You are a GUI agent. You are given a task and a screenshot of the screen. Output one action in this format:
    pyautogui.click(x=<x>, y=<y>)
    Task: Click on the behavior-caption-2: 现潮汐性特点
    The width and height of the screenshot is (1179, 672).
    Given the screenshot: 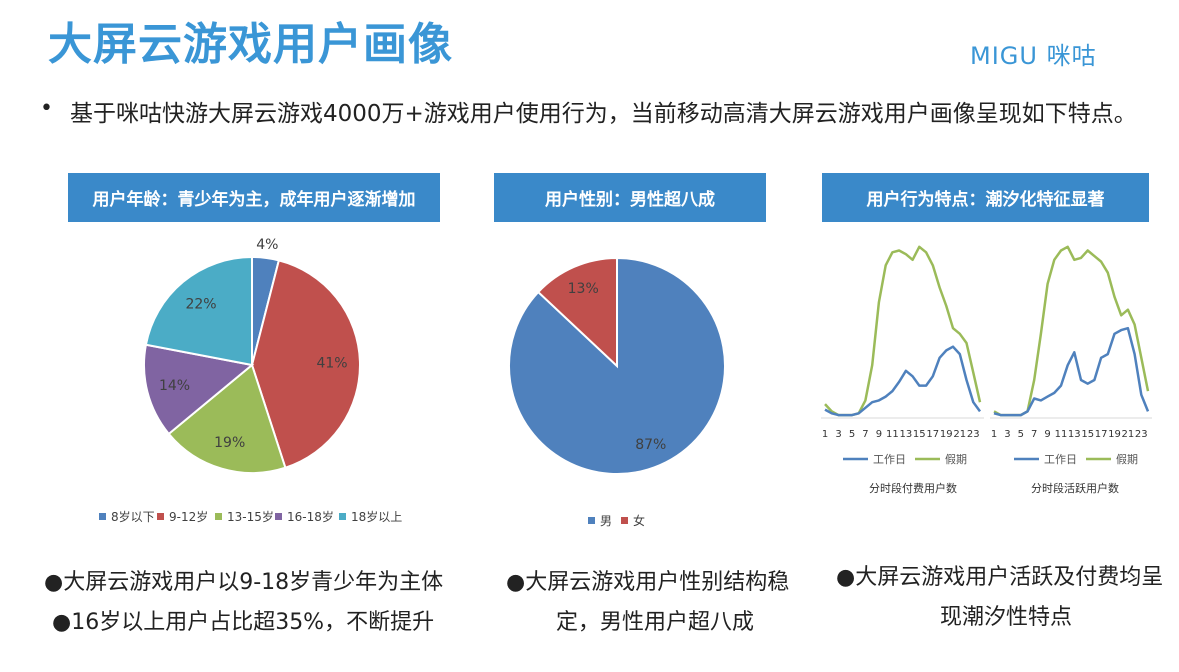 What is the action you would take?
    pyautogui.click(x=1006, y=617)
    